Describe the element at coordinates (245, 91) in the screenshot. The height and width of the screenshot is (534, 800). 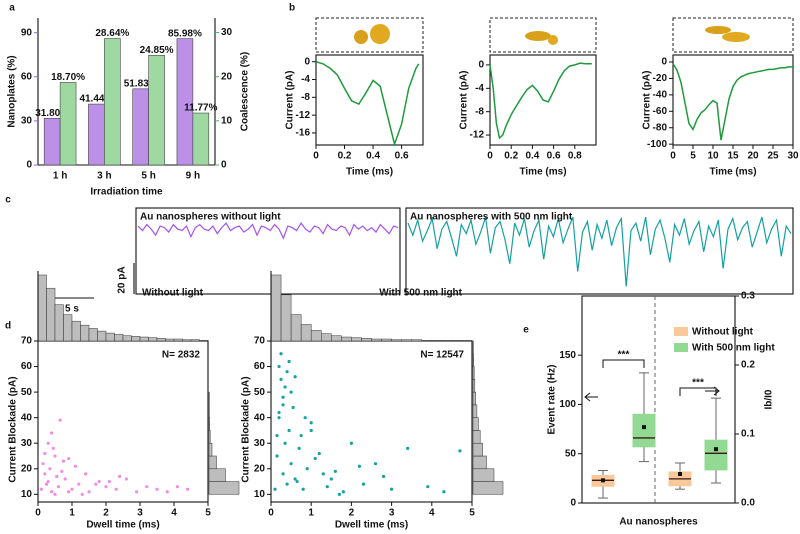
I see `y2-axis-label: Coalescence (%)` at that location.